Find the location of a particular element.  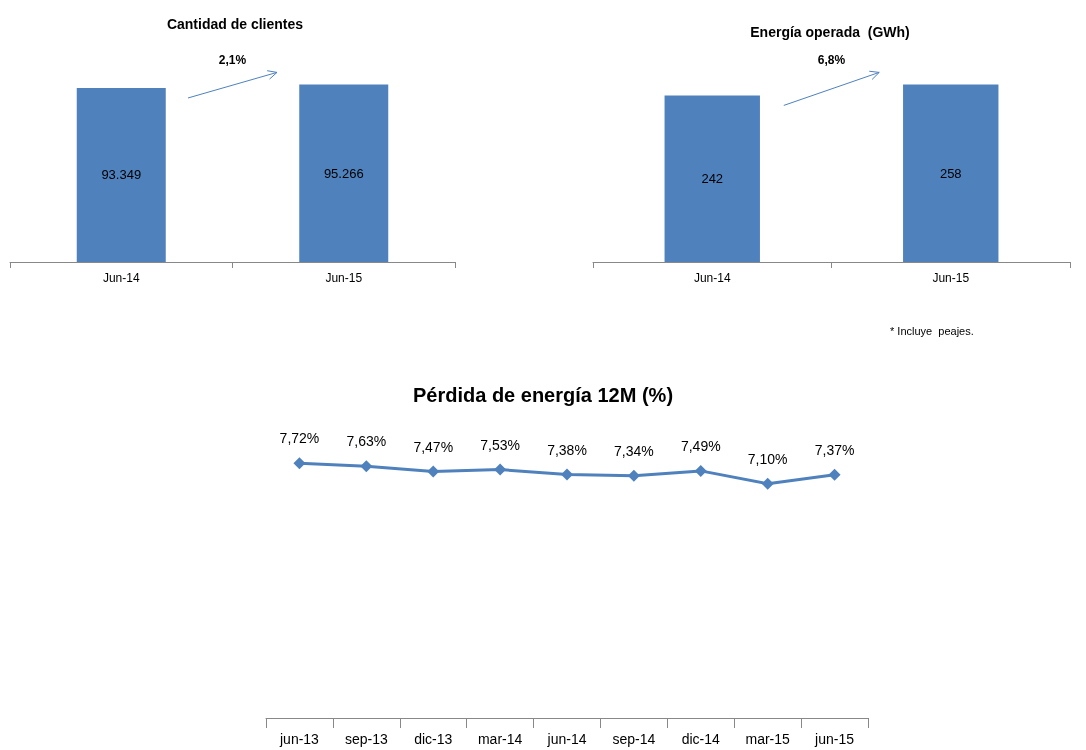

x-tick-label: dic-13 is located at coordinates (433, 739).